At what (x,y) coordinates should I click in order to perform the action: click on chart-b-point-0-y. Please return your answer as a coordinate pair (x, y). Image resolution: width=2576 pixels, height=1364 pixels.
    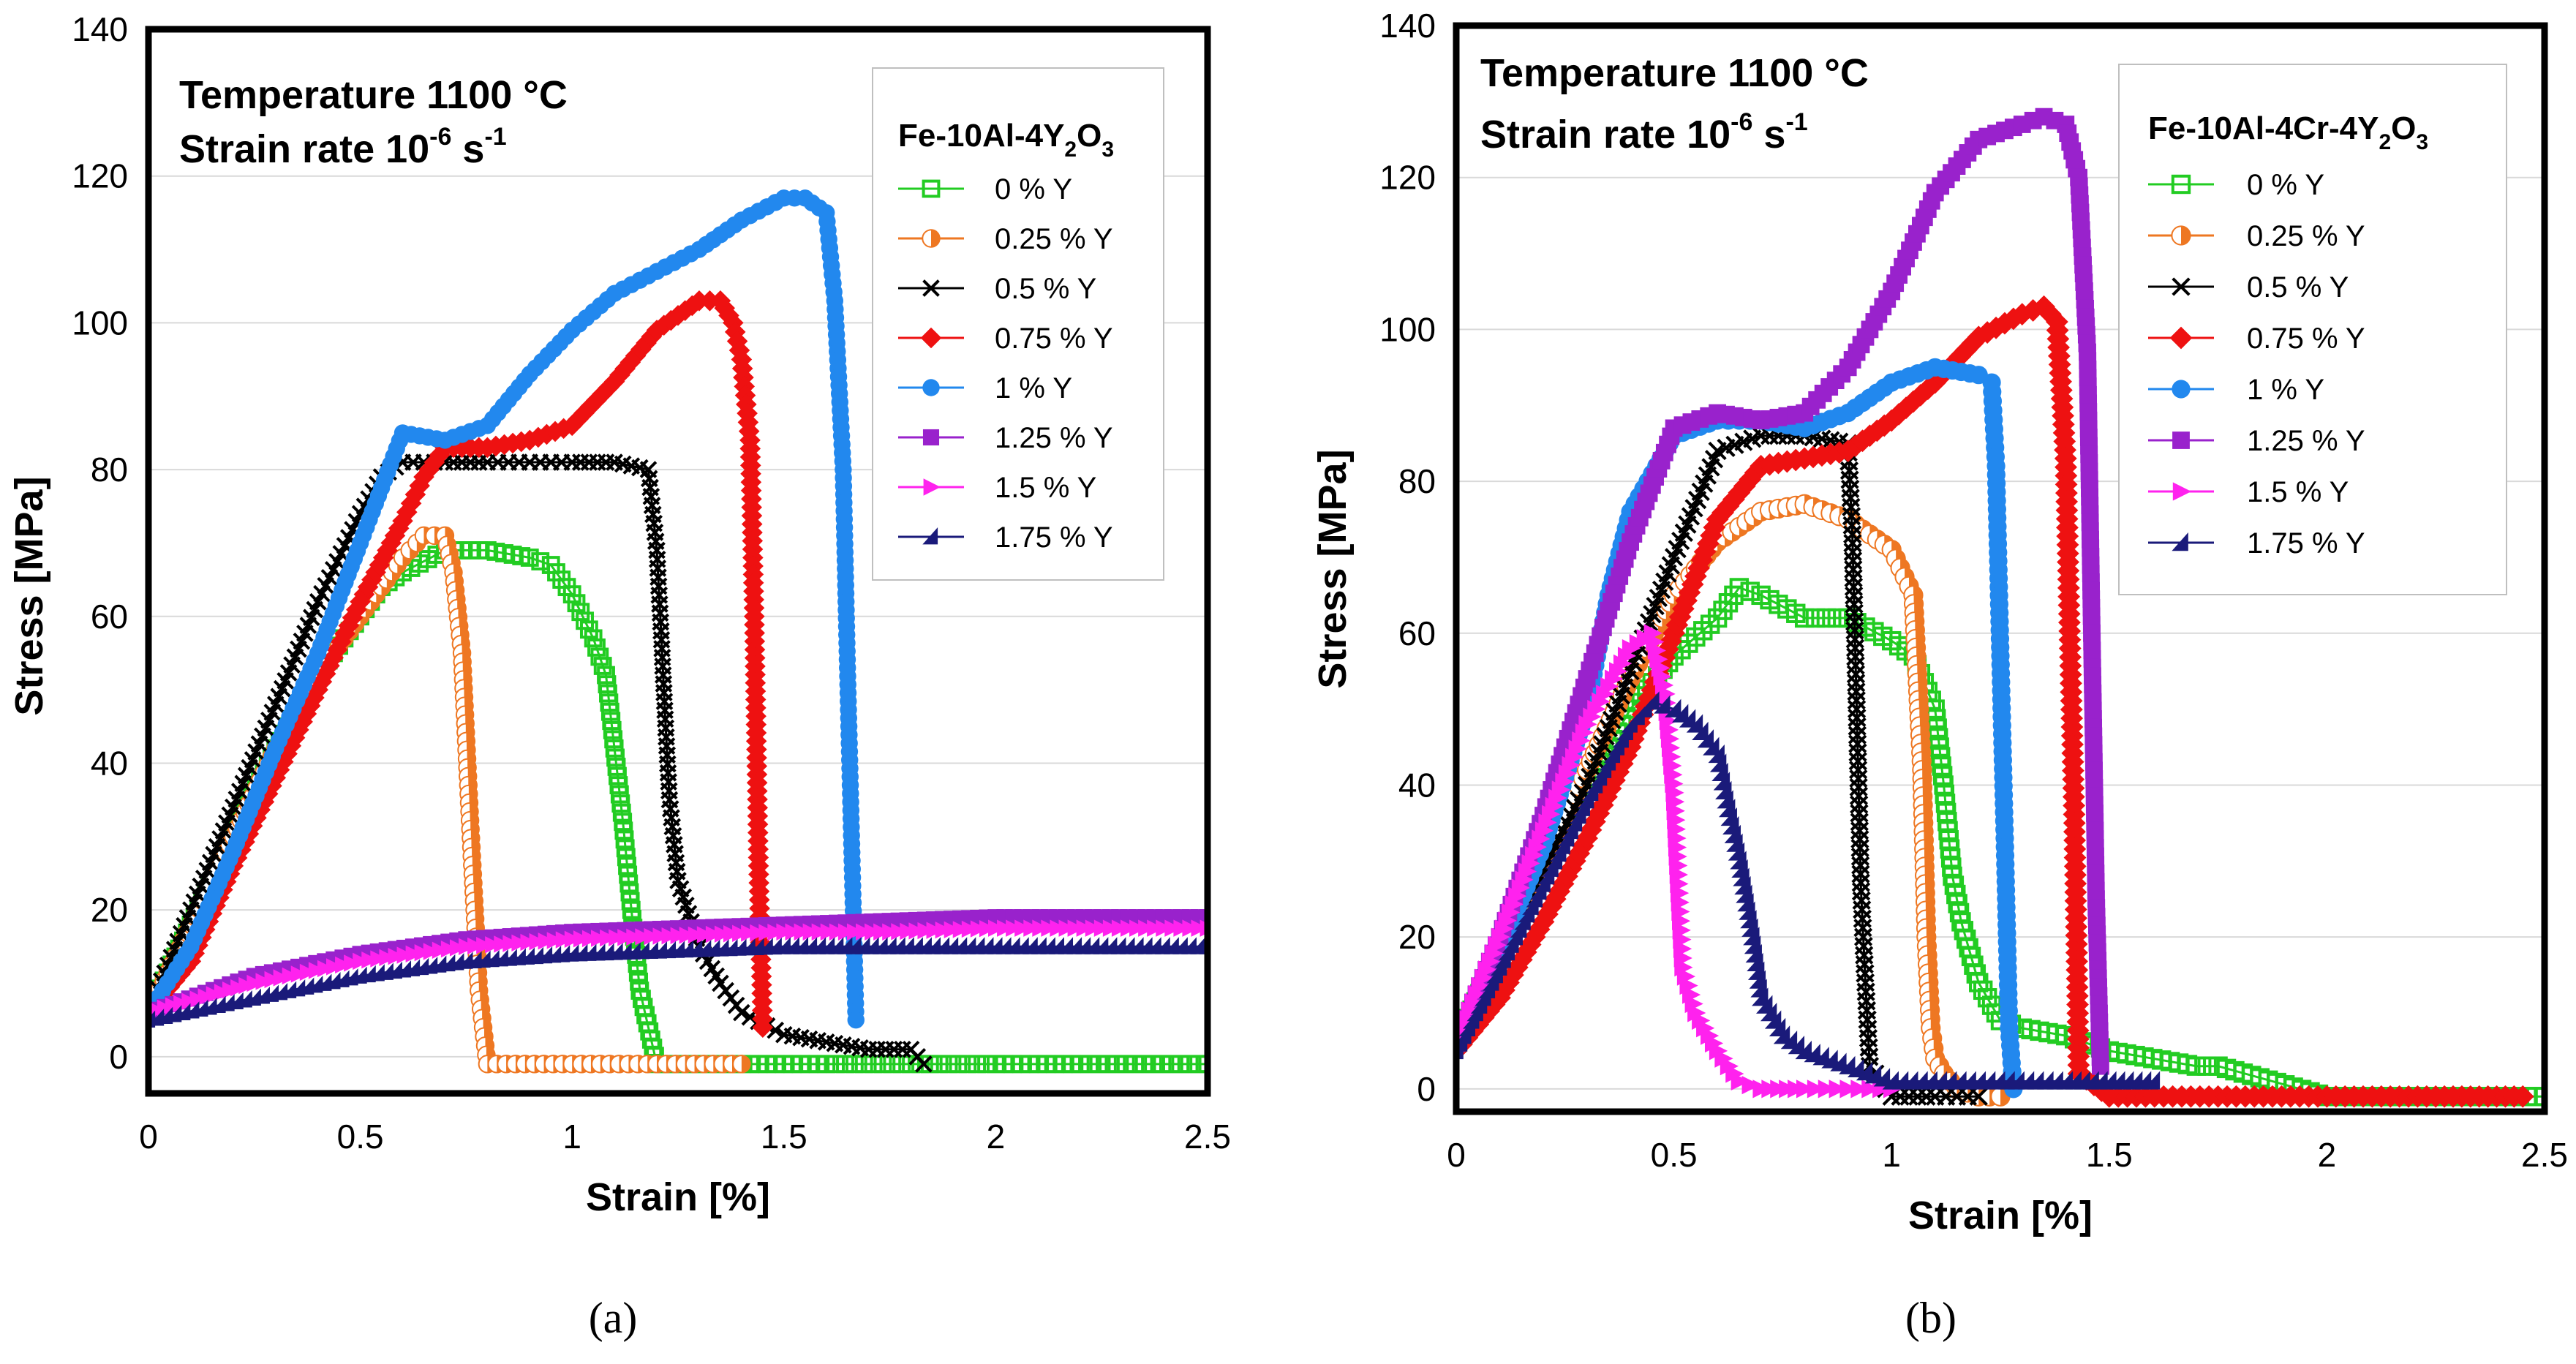
    Looking at the image, I should click on (1837, 618).